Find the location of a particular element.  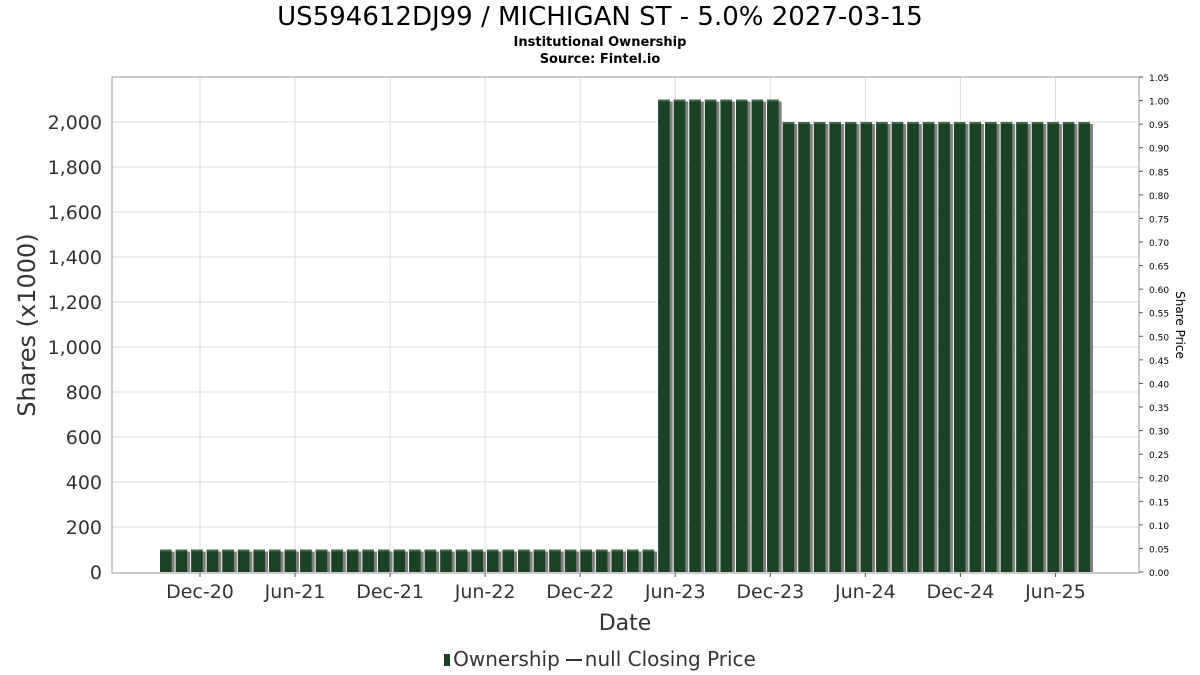

y2-tick-label: 0.80 is located at coordinates (1159, 197).